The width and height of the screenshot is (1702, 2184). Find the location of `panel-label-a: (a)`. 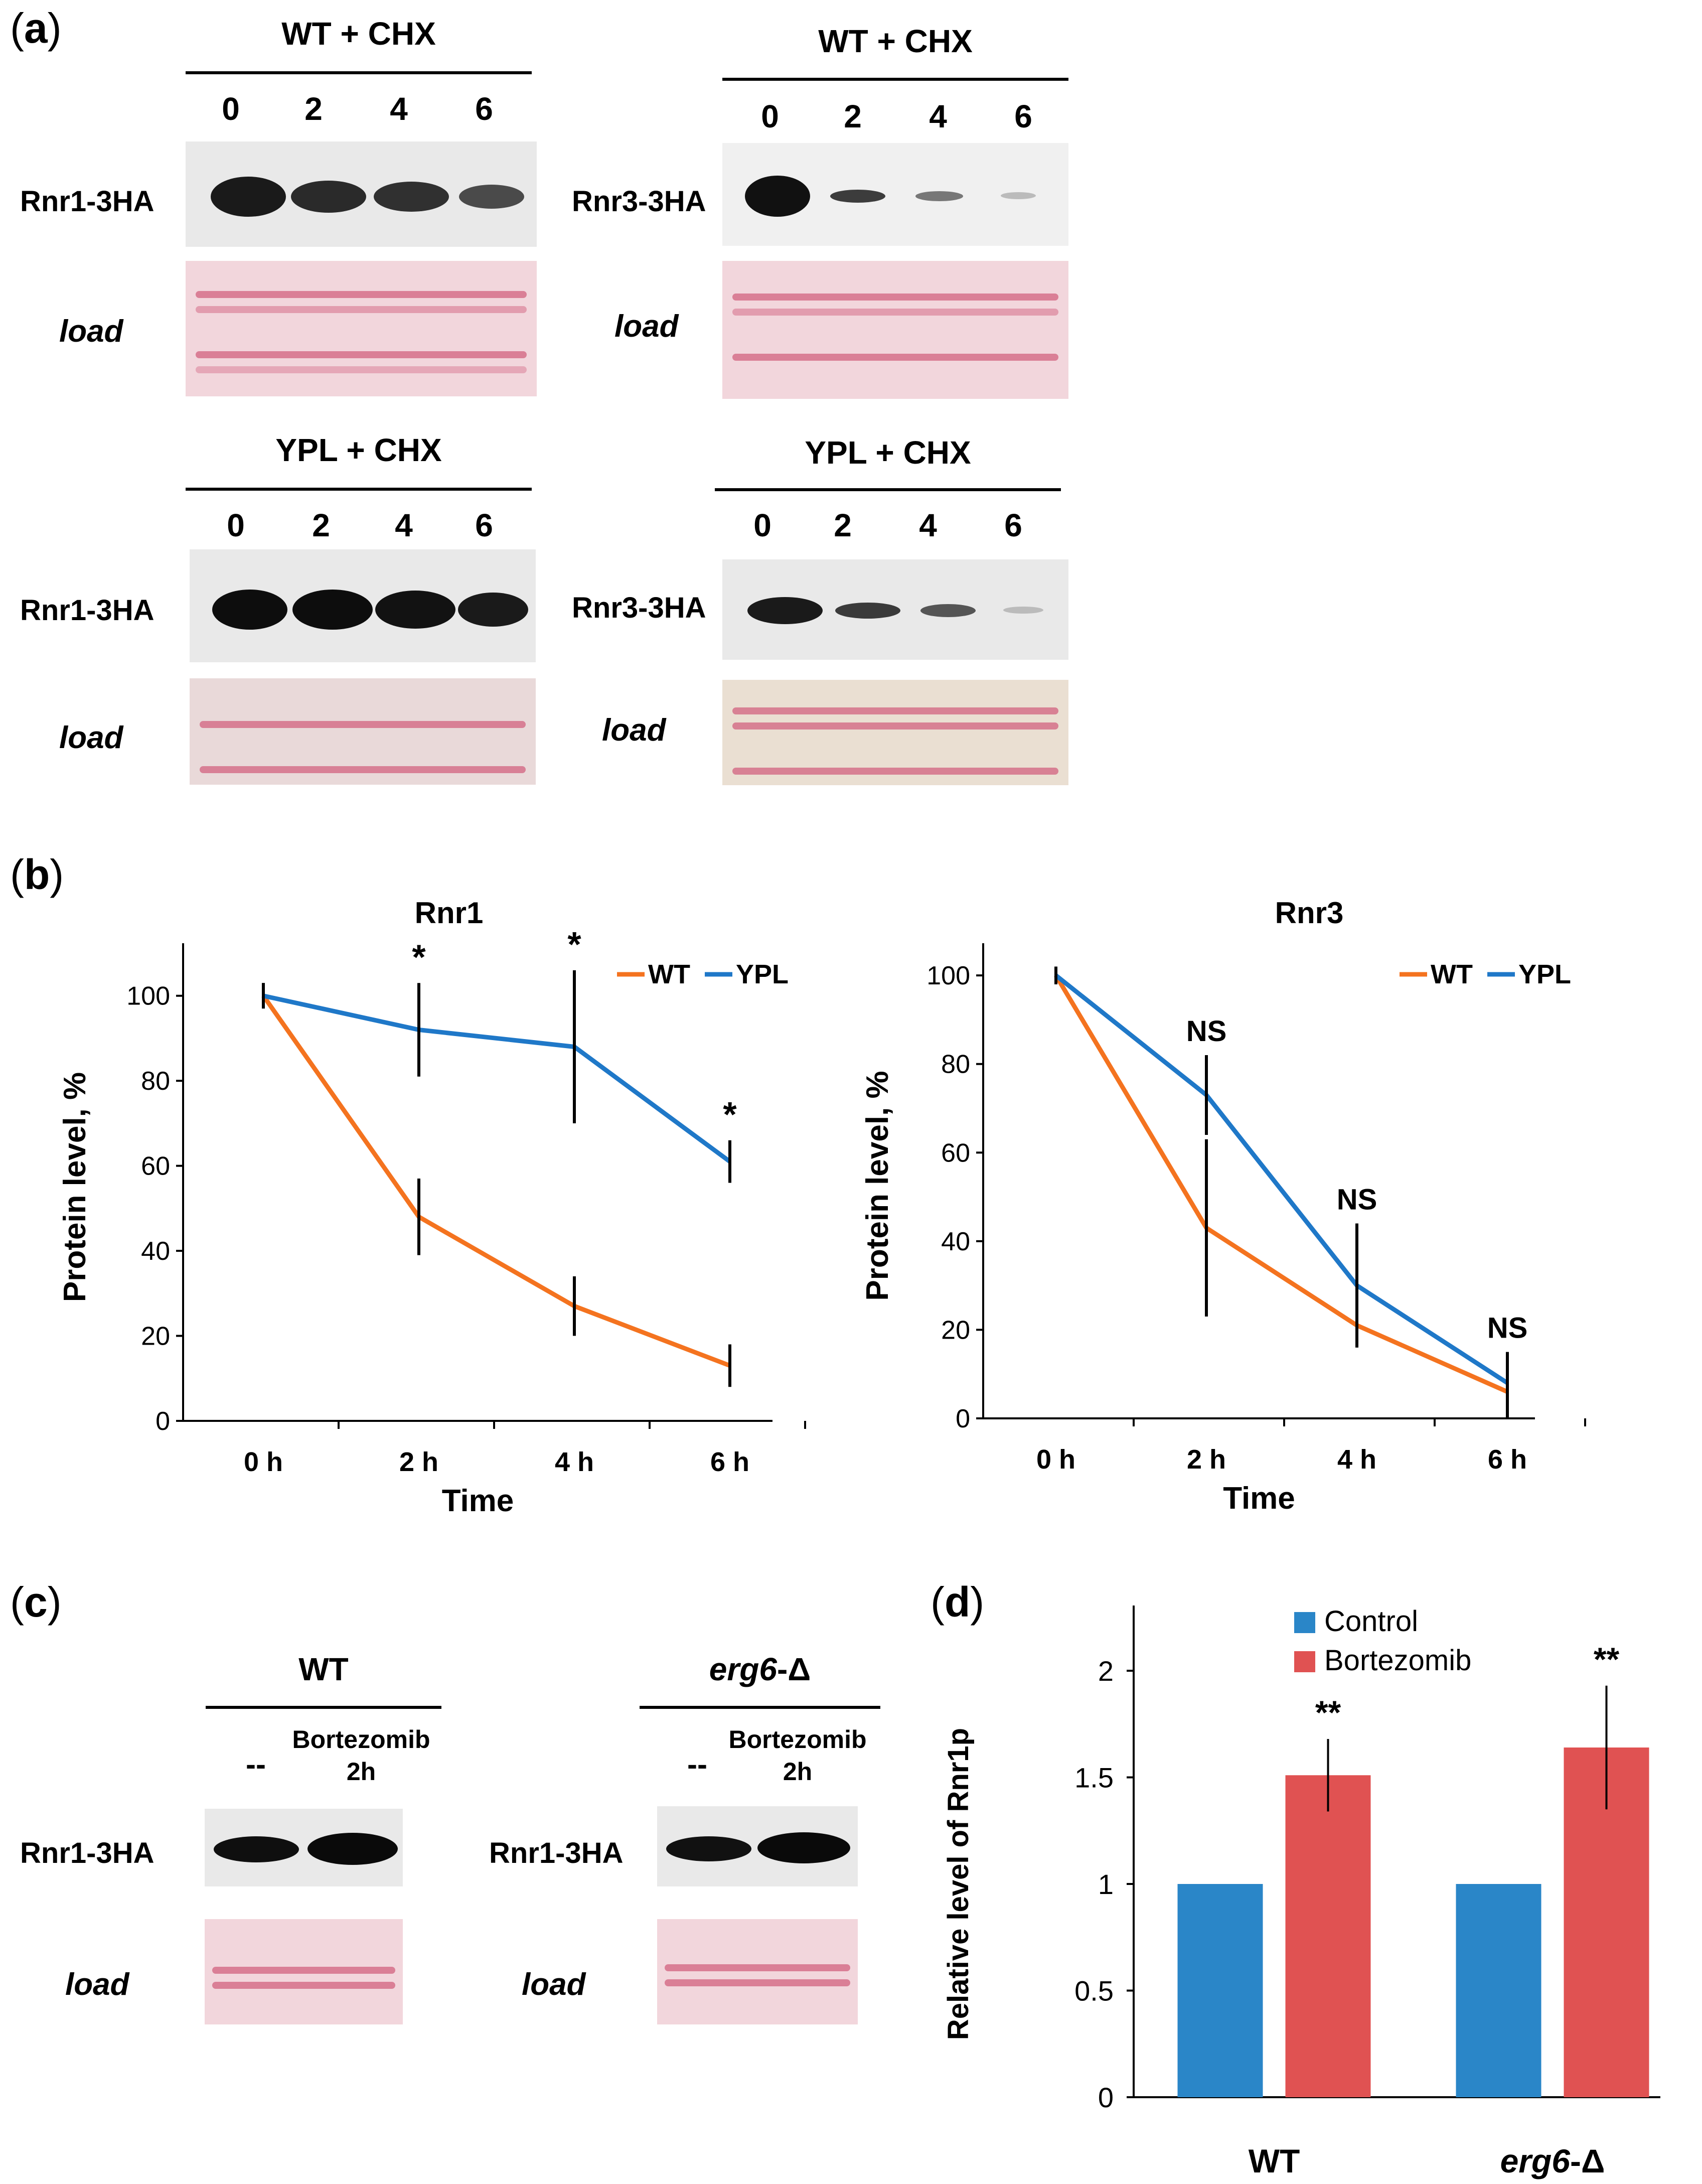

panel-label-a: (a) is located at coordinates (36, 28).